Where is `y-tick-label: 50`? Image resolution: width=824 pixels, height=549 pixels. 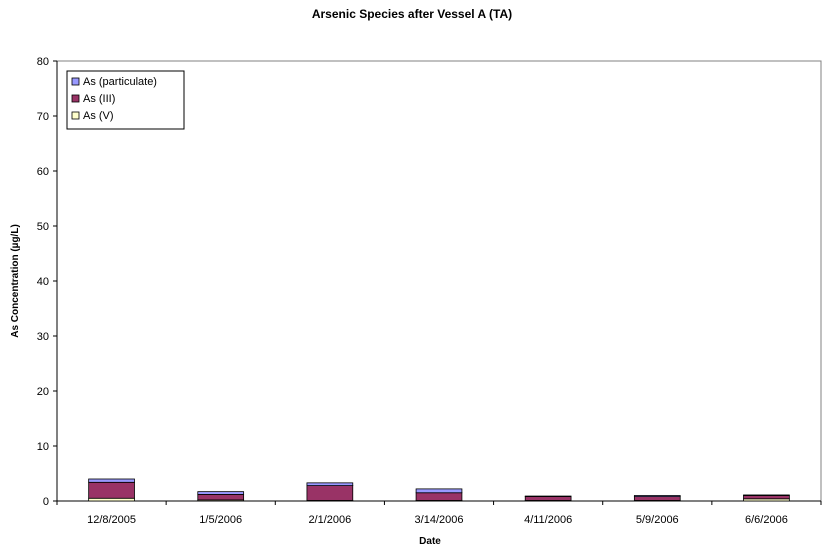 y-tick-label: 50 is located at coordinates (43, 227).